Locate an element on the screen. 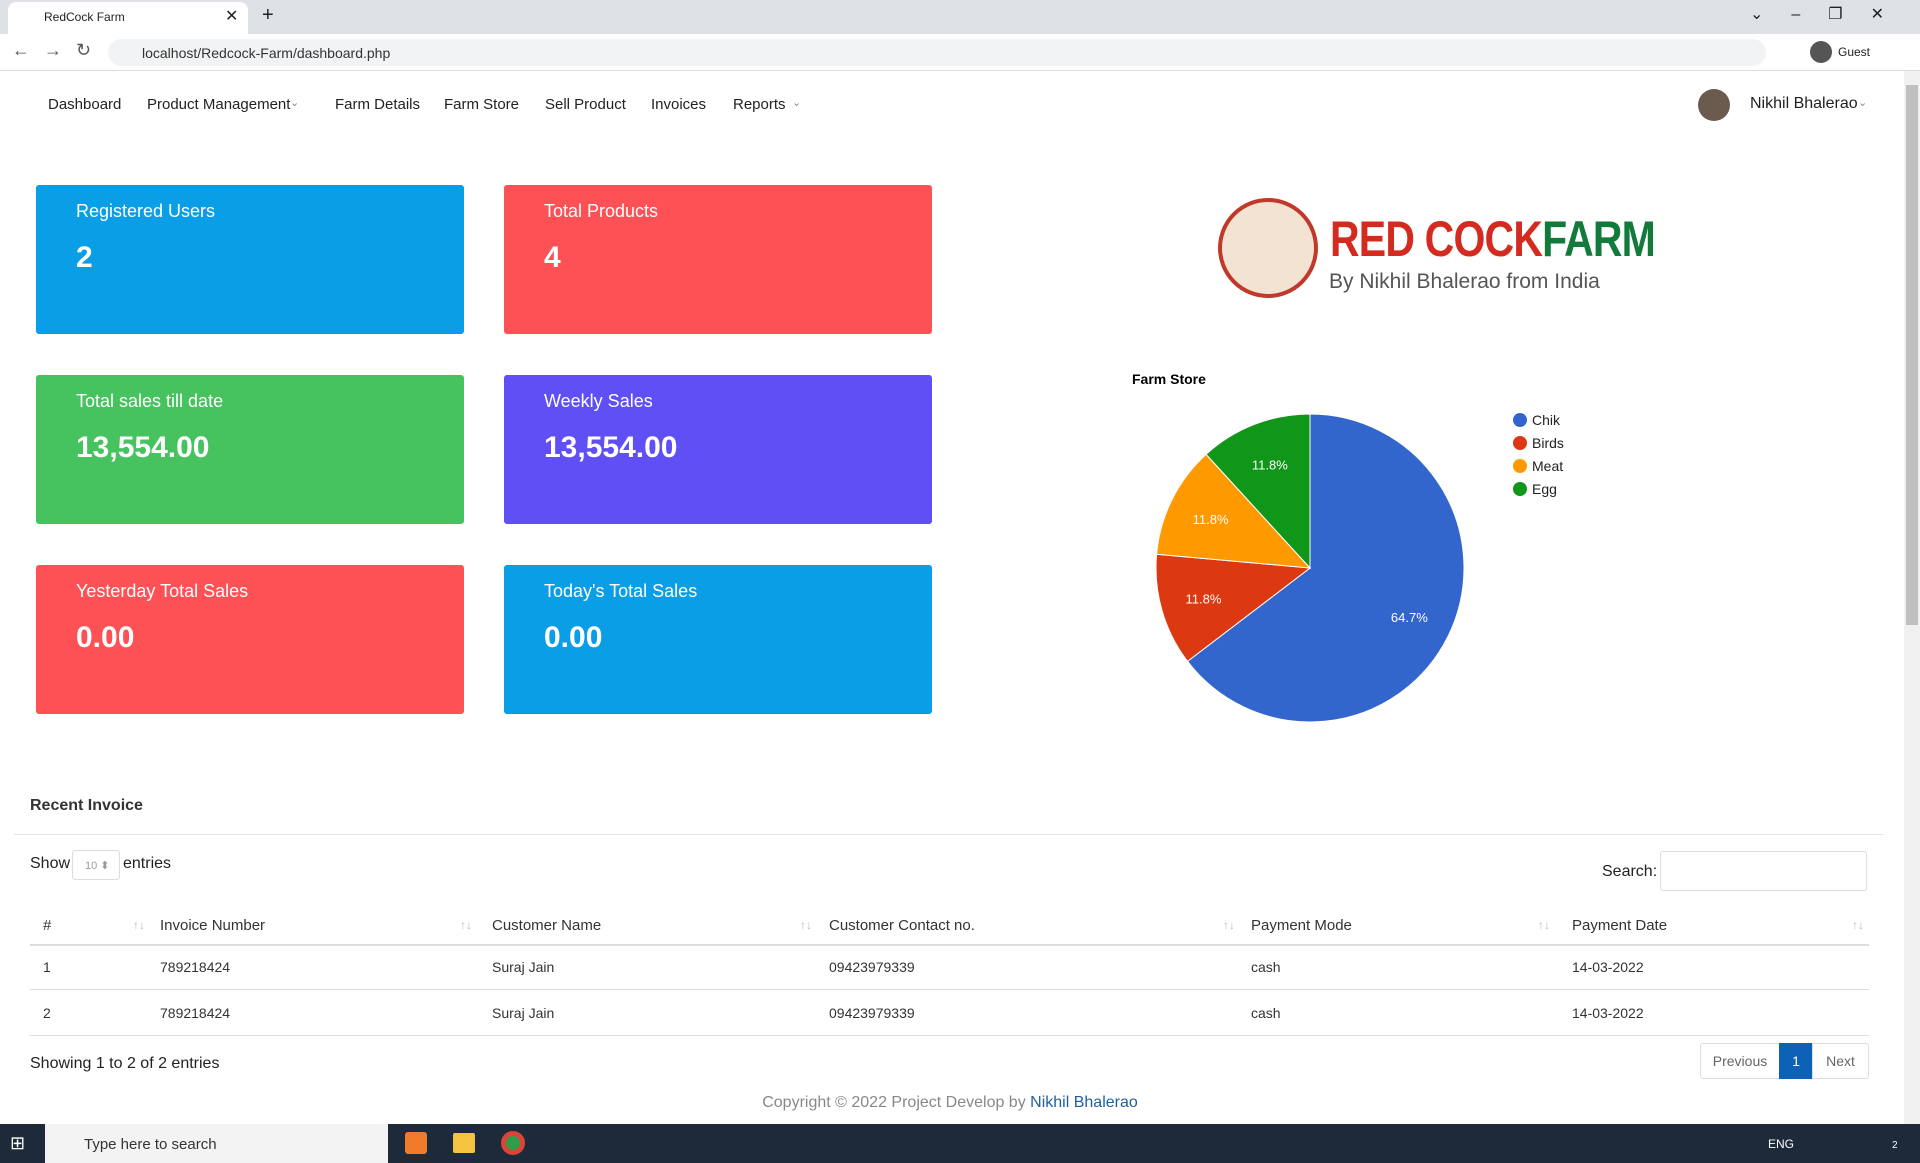 The image size is (1920, 1163). column-header: Customer Name is located at coordinates (547, 925).